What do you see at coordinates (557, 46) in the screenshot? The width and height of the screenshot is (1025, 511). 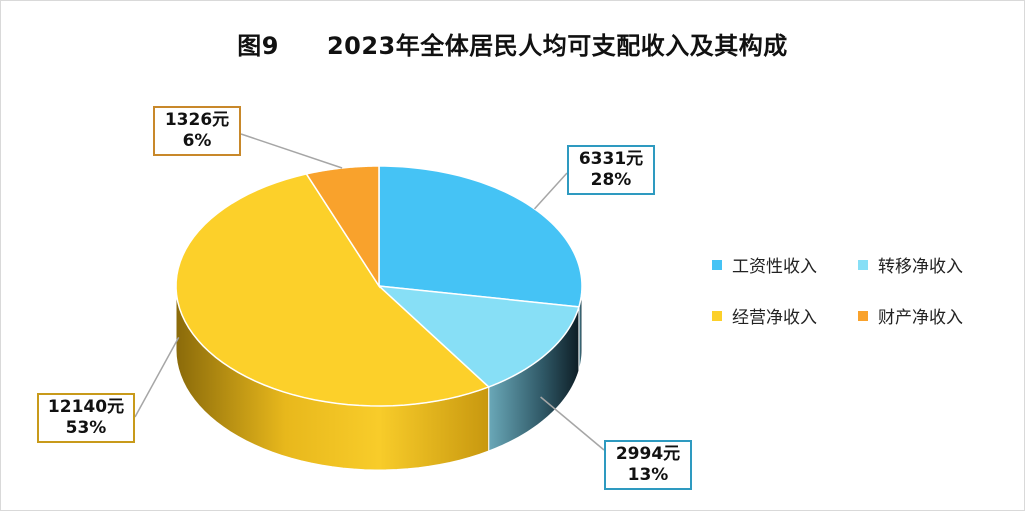 I see `title-text: 2023年全体居民人均可支配收入及其构成` at bounding box center [557, 46].